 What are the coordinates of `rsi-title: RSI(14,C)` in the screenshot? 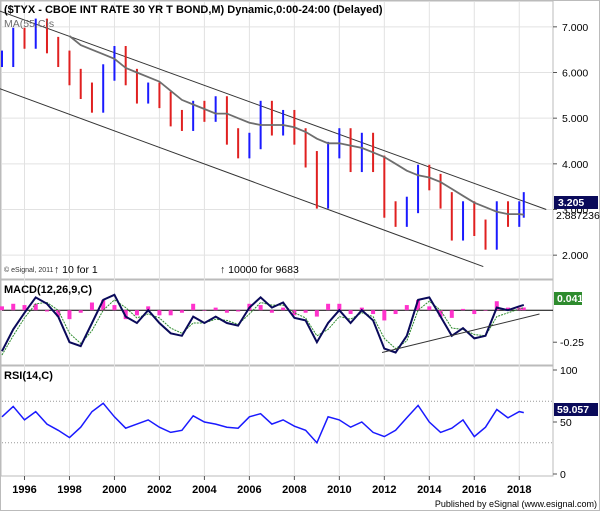 It's located at (28, 376).